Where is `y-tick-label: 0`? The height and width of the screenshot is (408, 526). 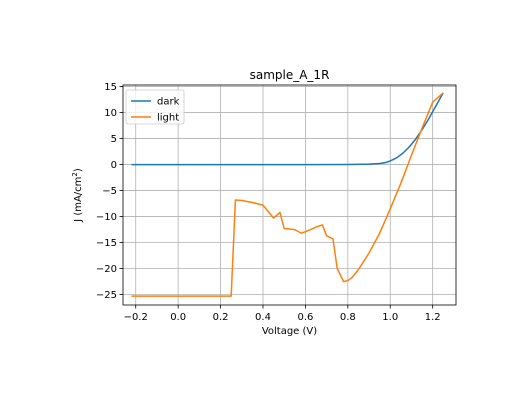
y-tick-label: 0 is located at coordinates (114, 165).